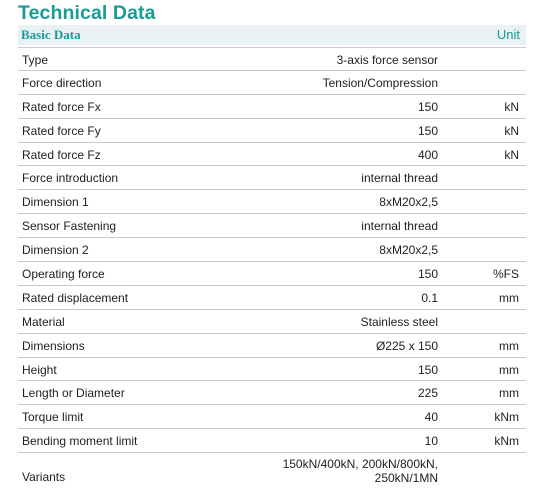 This screenshot has width=558, height=497. What do you see at coordinates (399, 321) in the screenshot?
I see `row-value: Stainless steel` at bounding box center [399, 321].